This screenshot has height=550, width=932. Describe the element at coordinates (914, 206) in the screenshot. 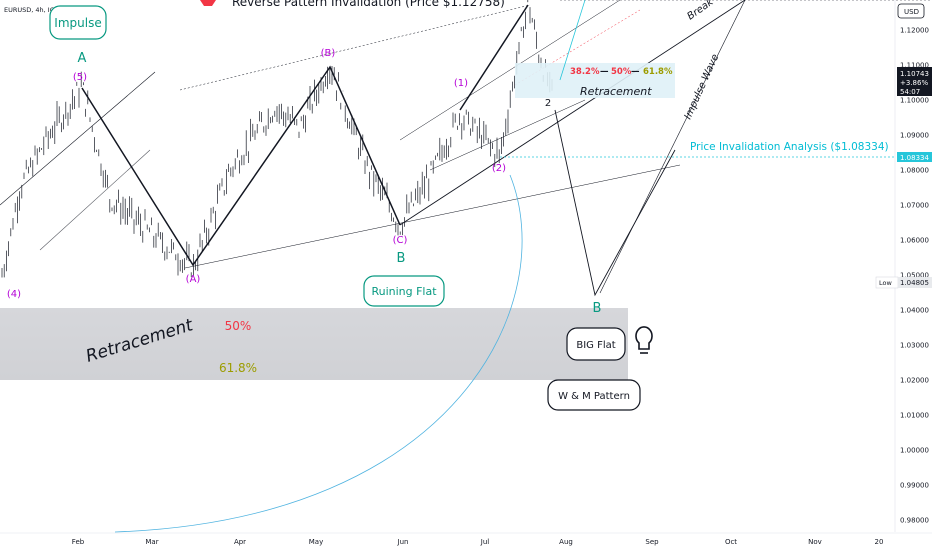

I see `price-tick-label: 1.07000` at that location.